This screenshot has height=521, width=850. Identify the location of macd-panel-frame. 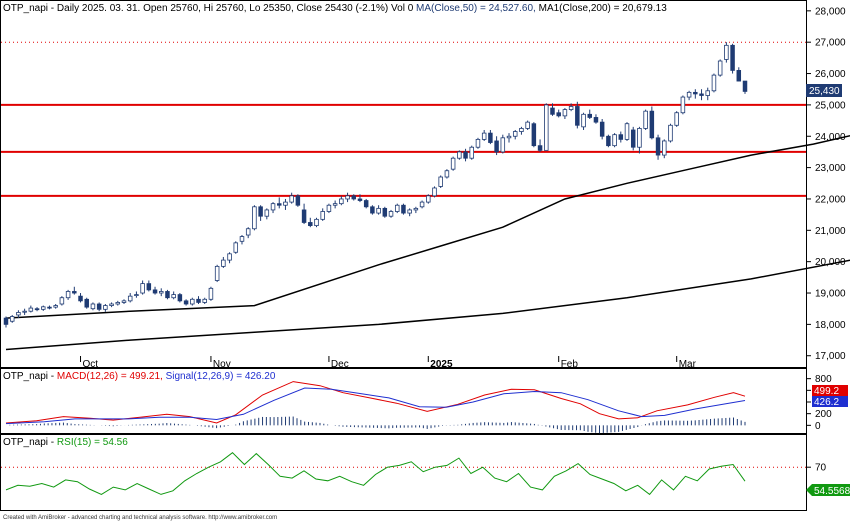
(403, 401).